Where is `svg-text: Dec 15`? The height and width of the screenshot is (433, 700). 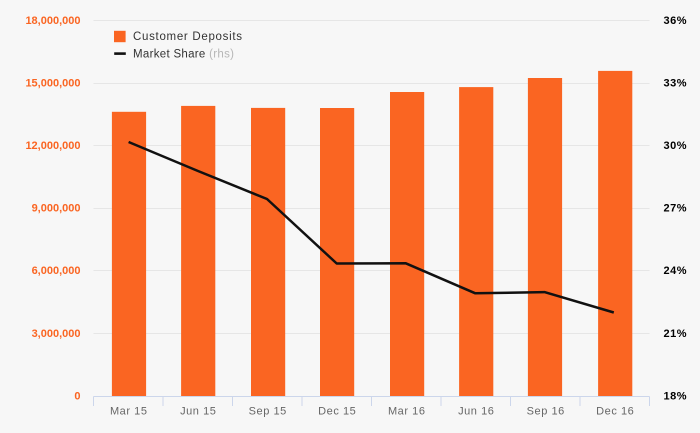 svg-text: Dec 15 is located at coordinates (337, 412).